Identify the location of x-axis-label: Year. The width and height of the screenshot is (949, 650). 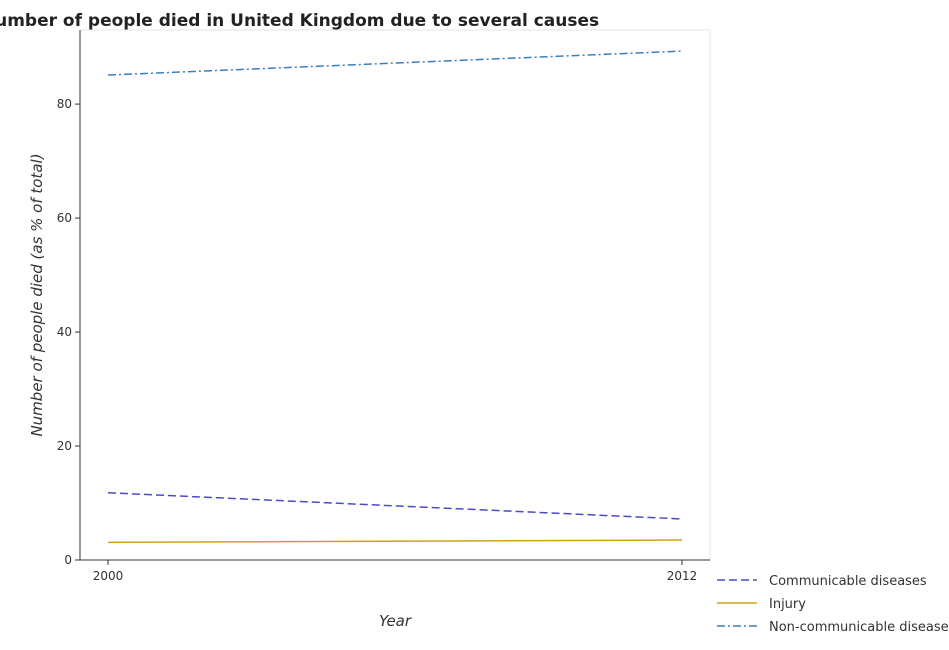
(395, 621).